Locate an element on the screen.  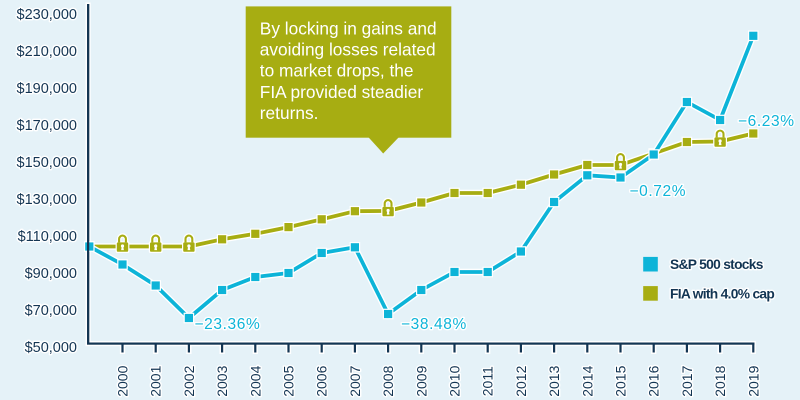
svg-text: $130,000 is located at coordinates (47, 200).